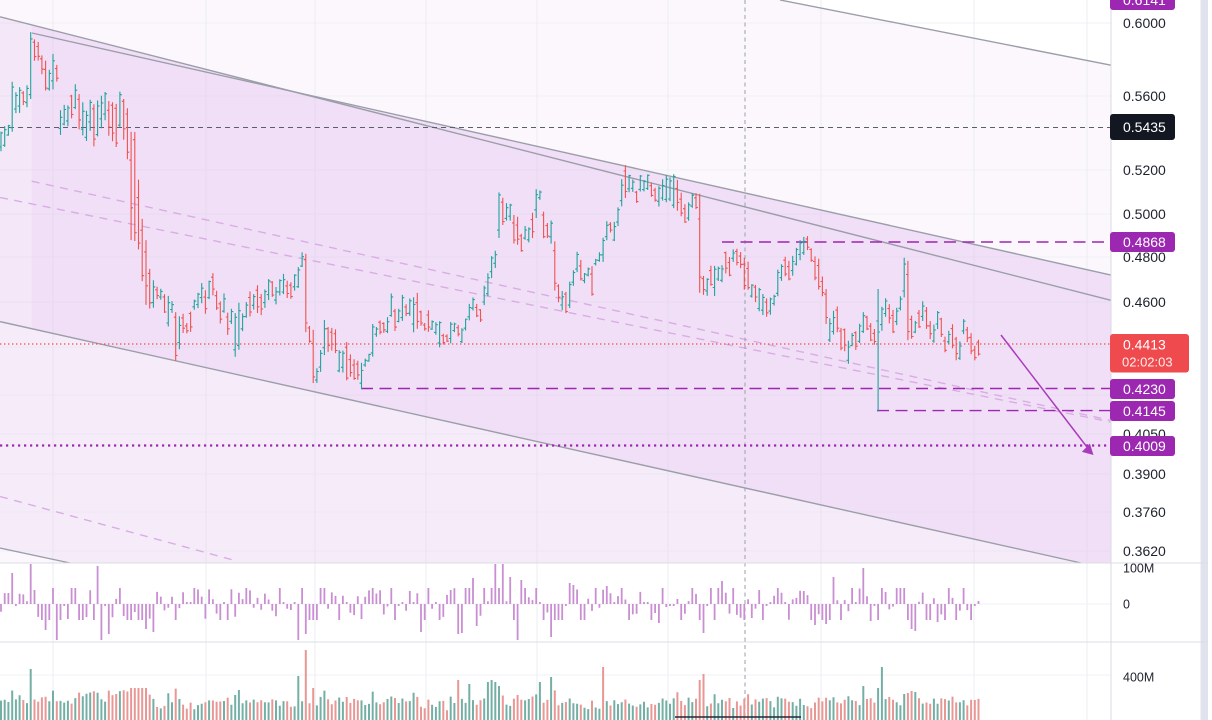 The width and height of the screenshot is (1212, 720). What do you see at coordinates (1144, 345) in the screenshot?
I see `svg-text: 0.4413` at bounding box center [1144, 345].